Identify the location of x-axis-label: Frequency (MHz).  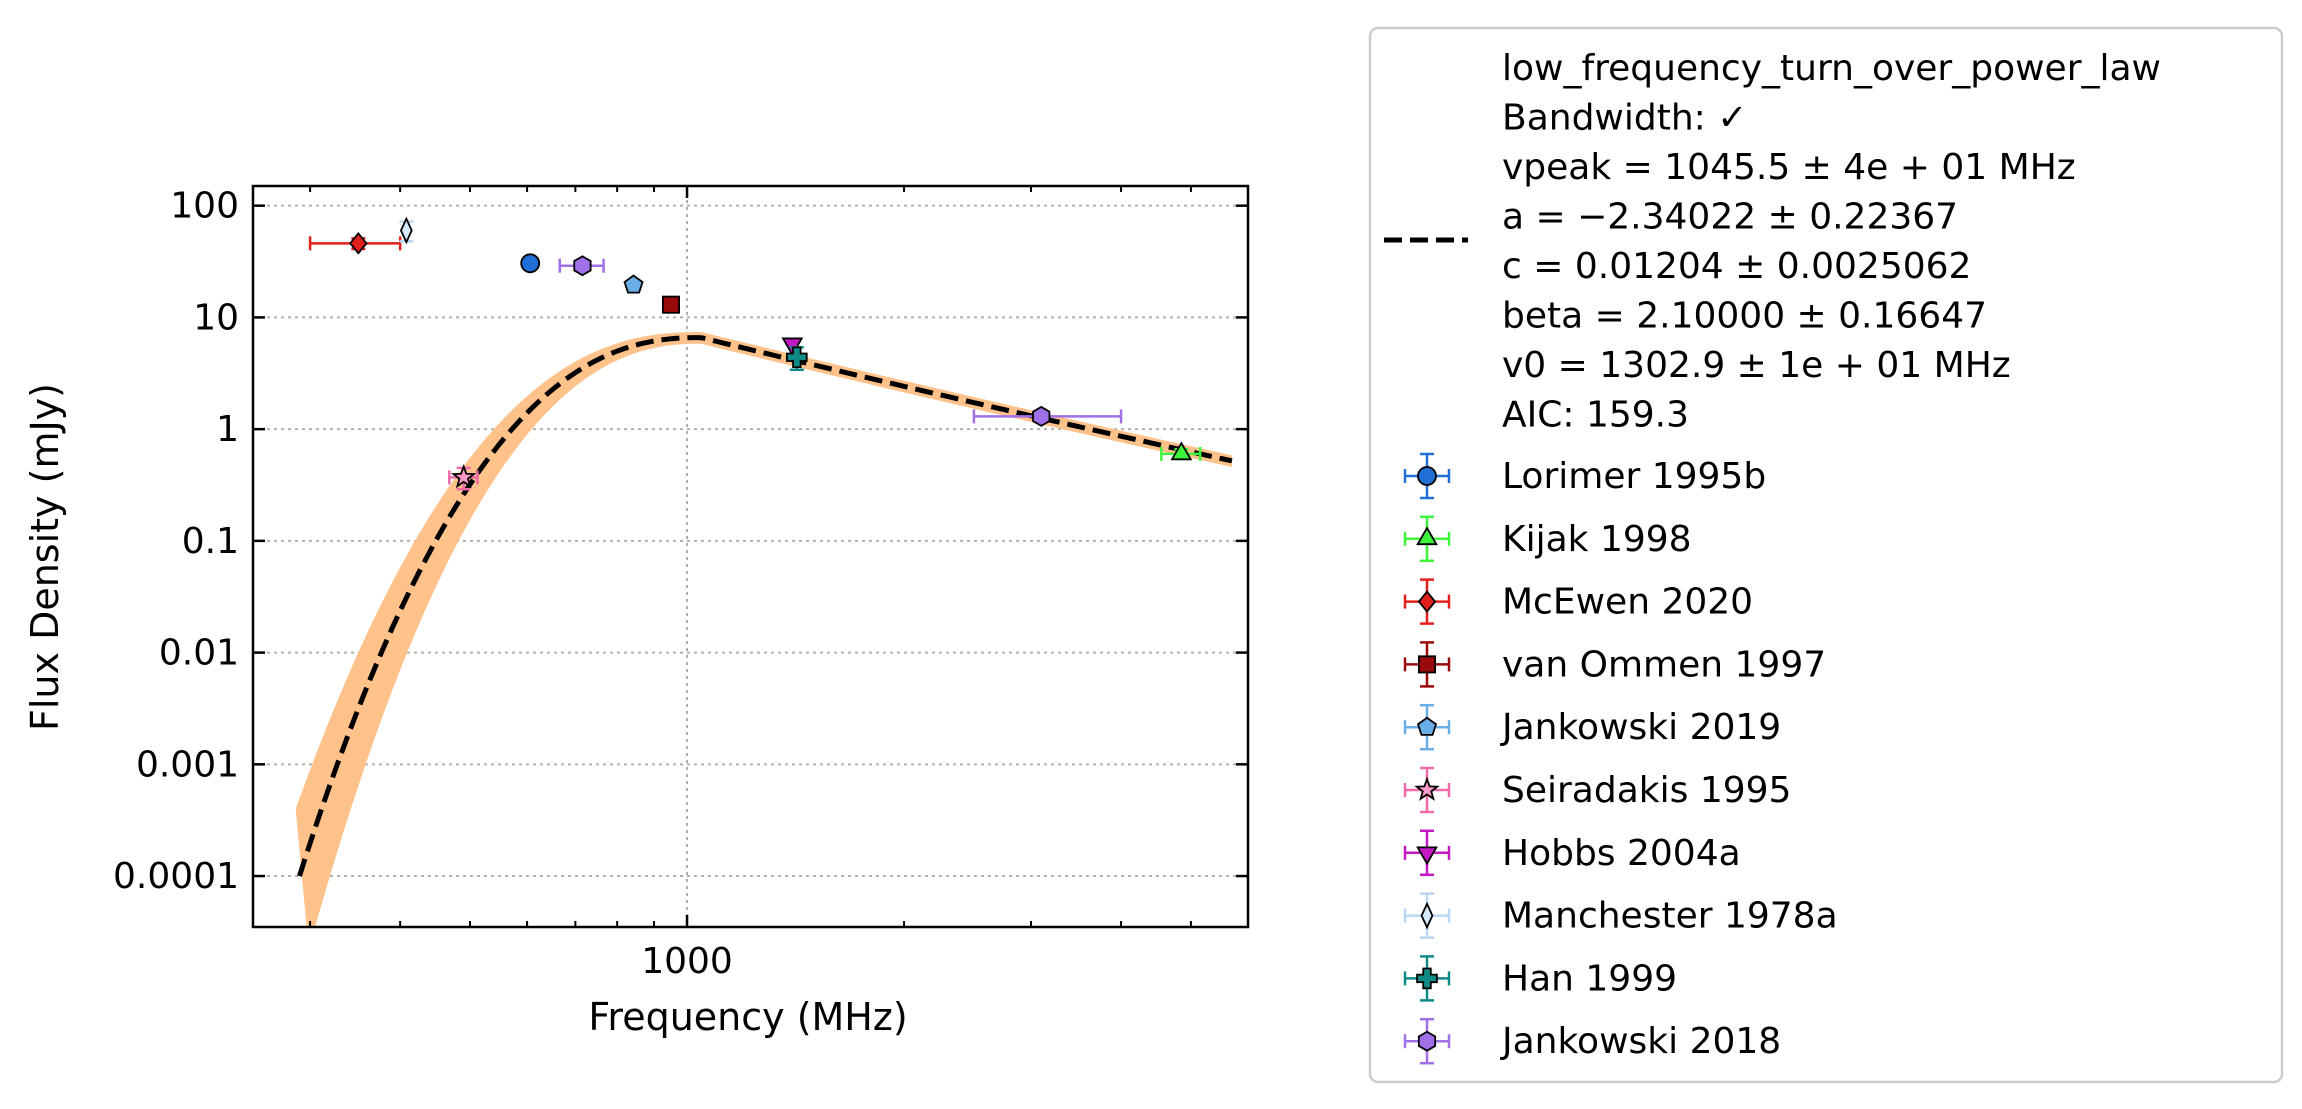
(747, 1017).